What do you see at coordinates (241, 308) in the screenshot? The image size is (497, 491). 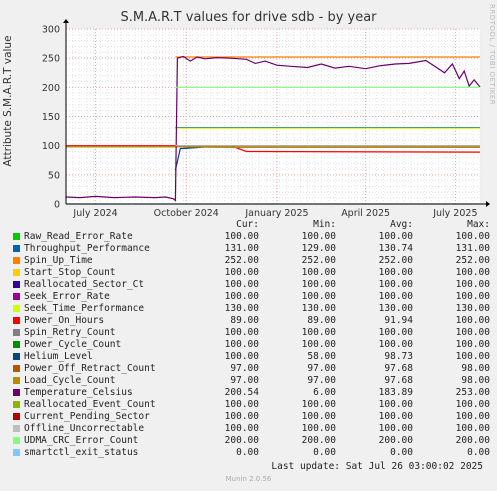 I see `legend-cur: 130.00` at bounding box center [241, 308].